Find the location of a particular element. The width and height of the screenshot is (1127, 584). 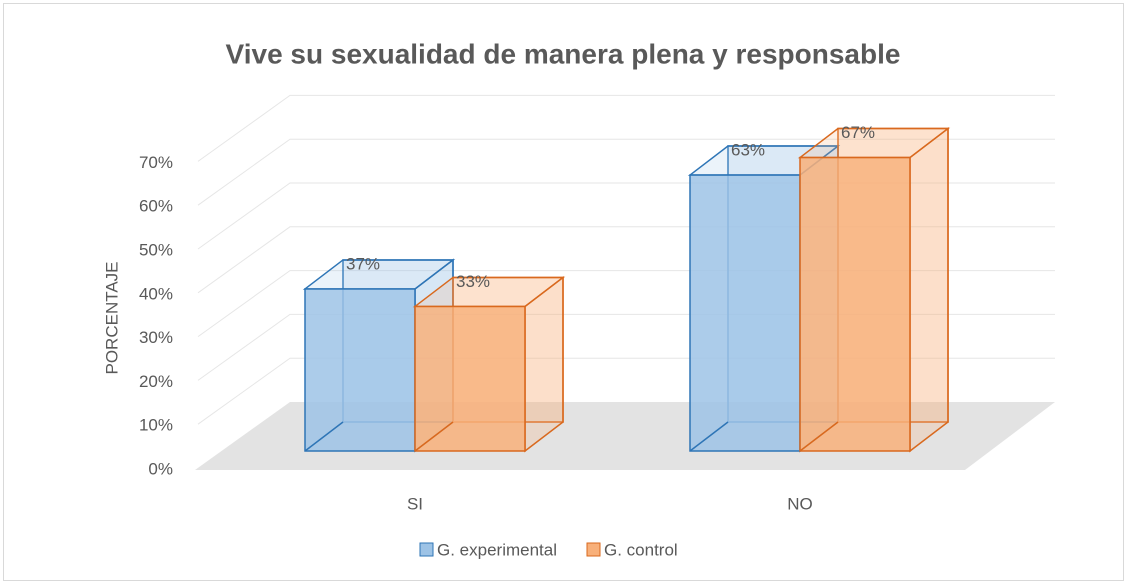

legend-label: G. control is located at coordinates (641, 549).